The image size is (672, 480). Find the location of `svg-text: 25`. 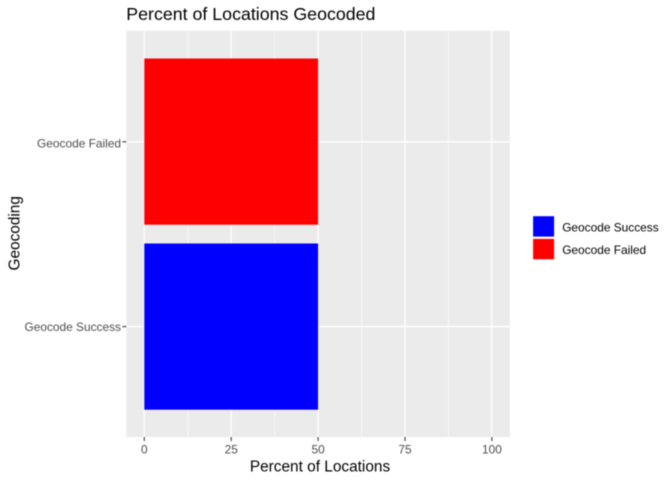

svg-text: 25 is located at coordinates (232, 450).